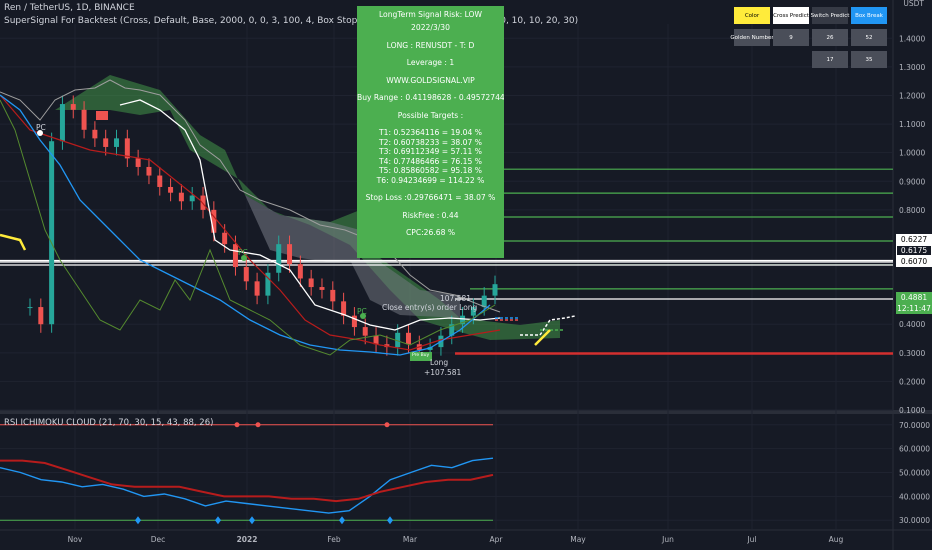 Image resolution: width=932 pixels, height=550 pixels. What do you see at coordinates (542, 337) in the screenshot?
I see `yellow-segment` at bounding box center [542, 337].